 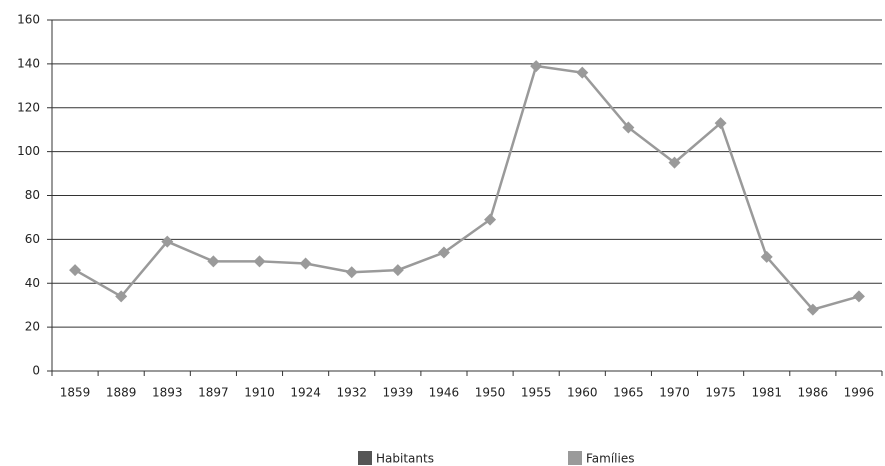 I want to click on x-tick-label: 1996, so click(x=859, y=393).